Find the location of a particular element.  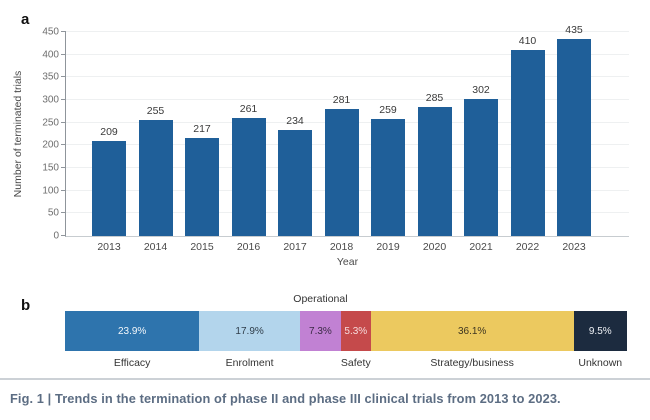

x-tick-label: 2013 is located at coordinates (109, 247).